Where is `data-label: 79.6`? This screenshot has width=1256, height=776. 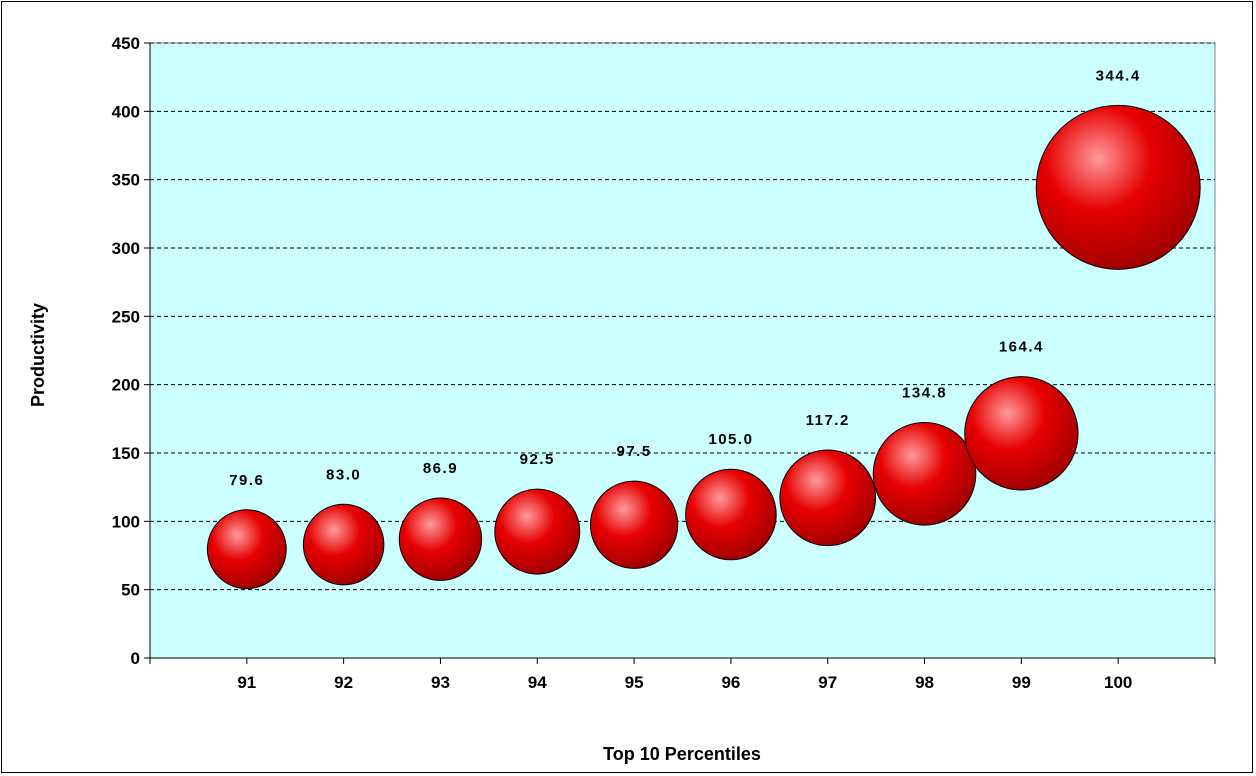 data-label: 79.6 is located at coordinates (246, 480).